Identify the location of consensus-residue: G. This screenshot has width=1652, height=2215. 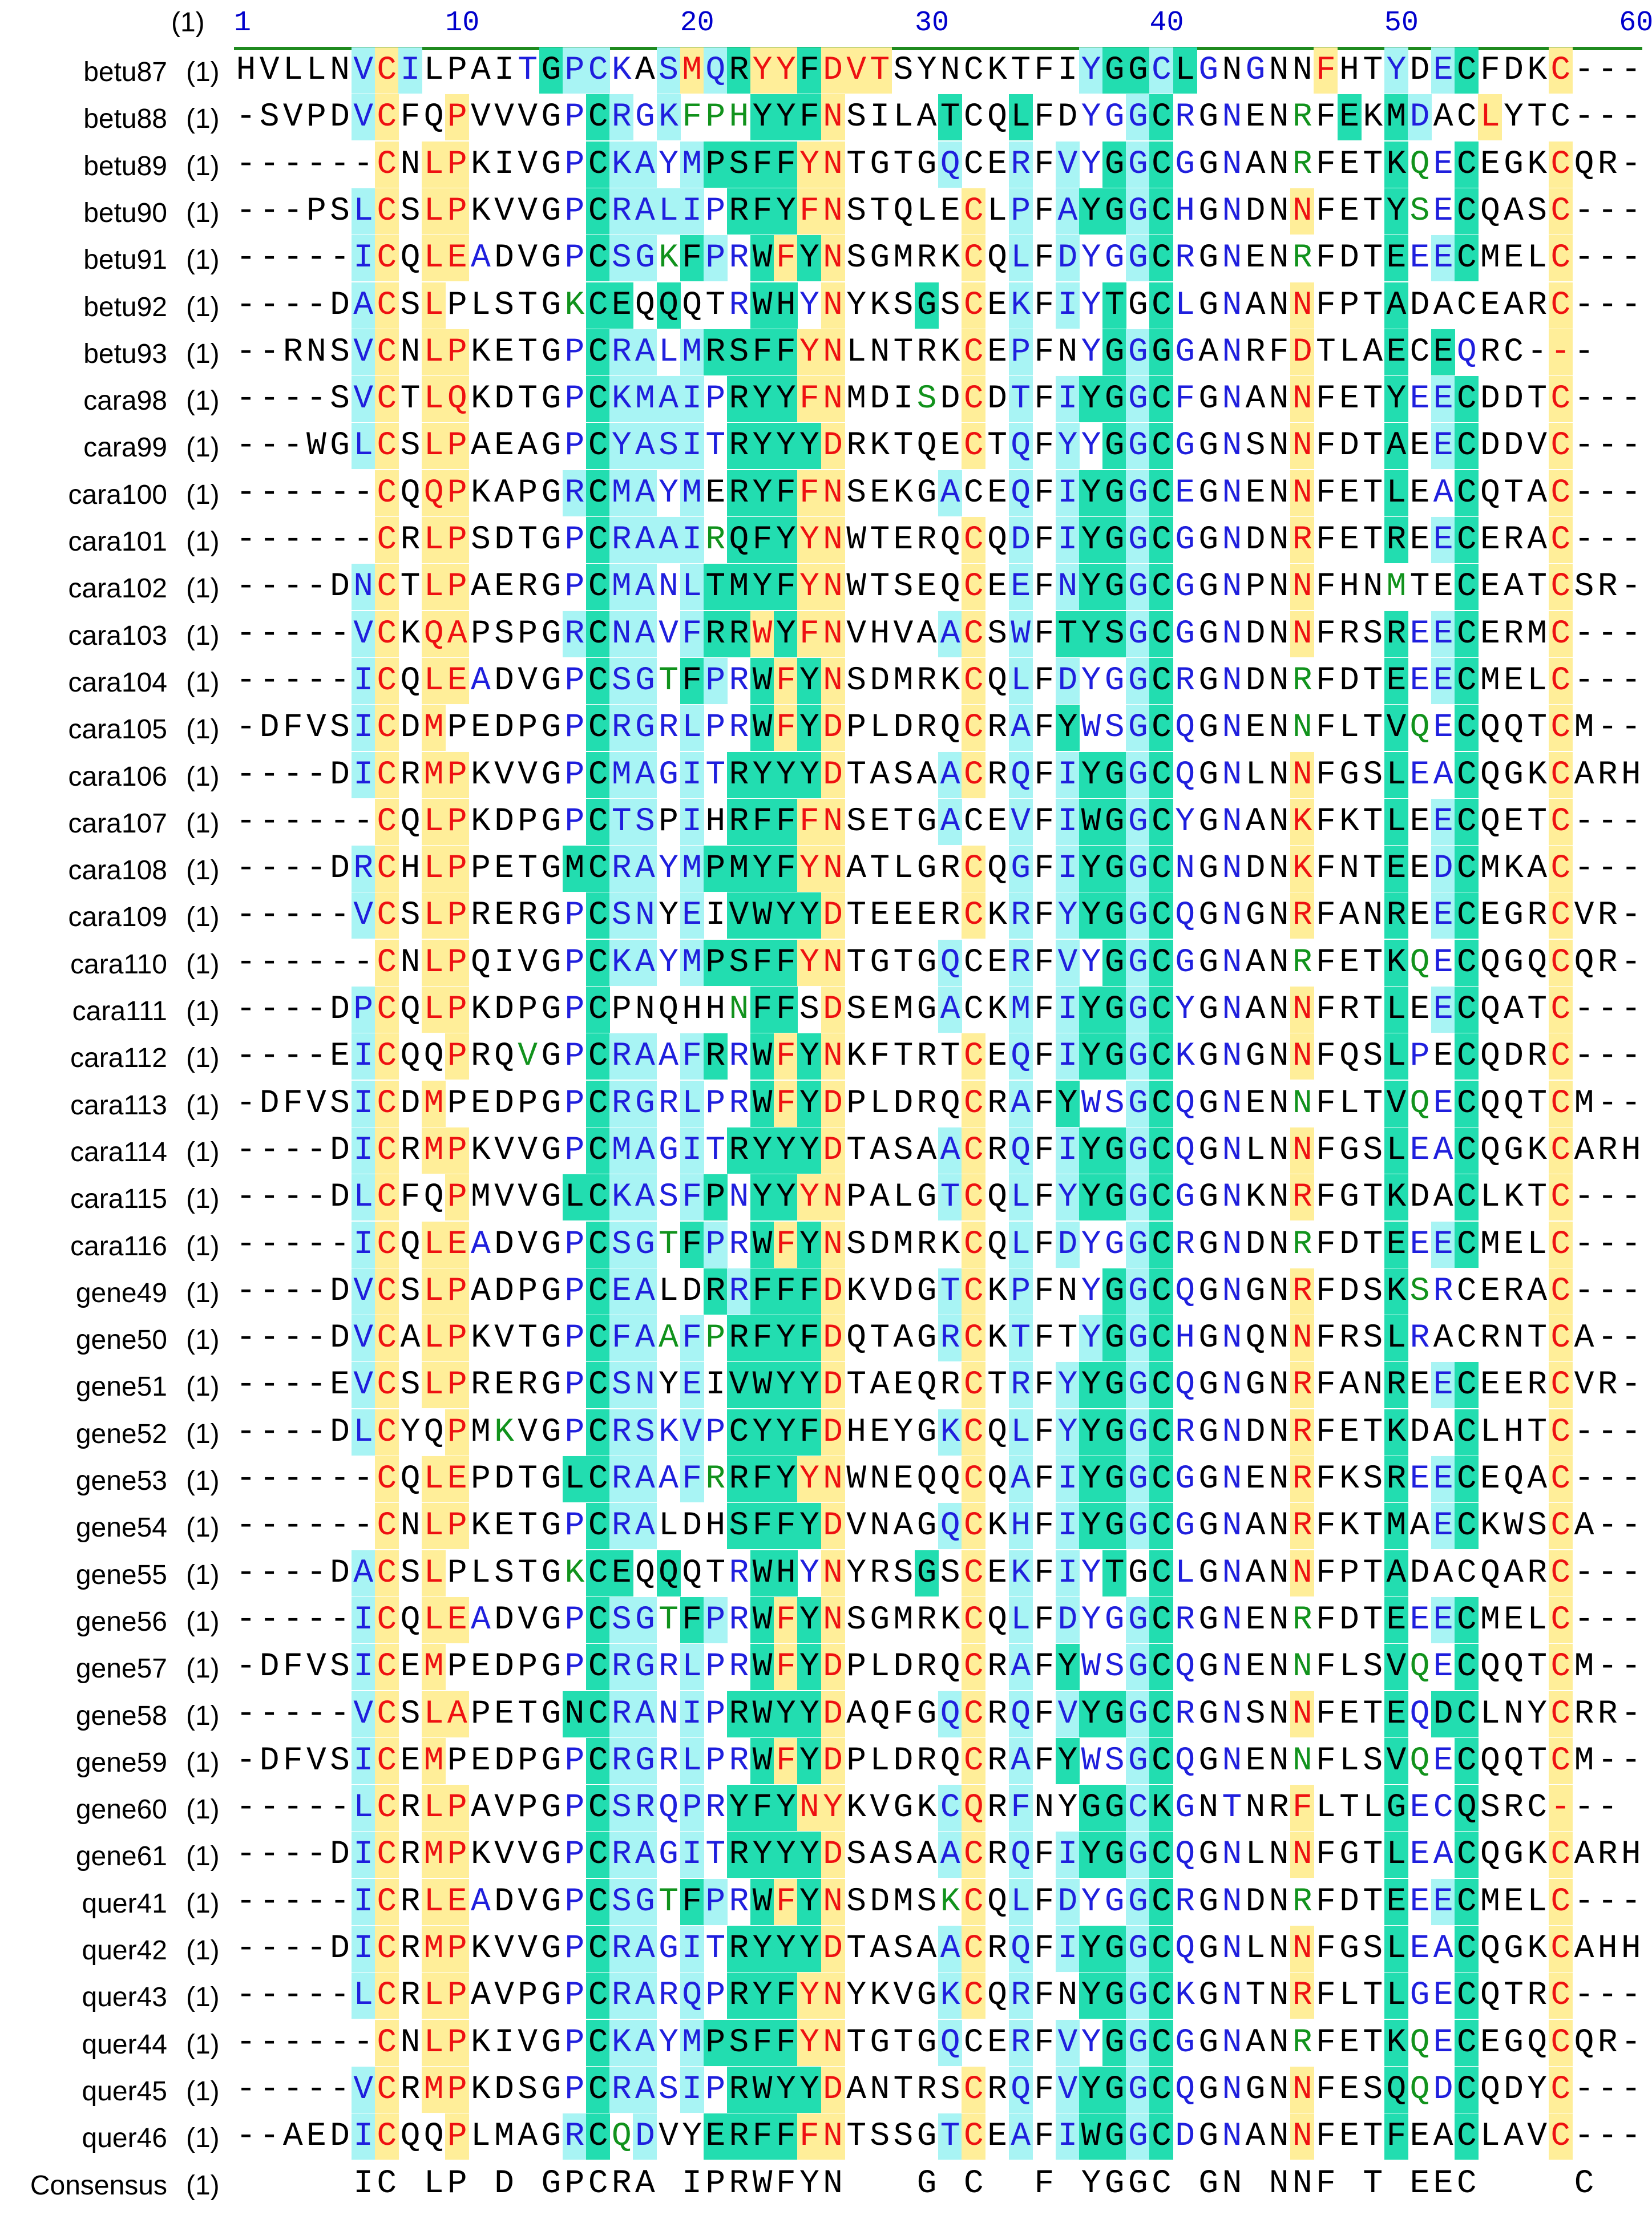
(926, 2183).